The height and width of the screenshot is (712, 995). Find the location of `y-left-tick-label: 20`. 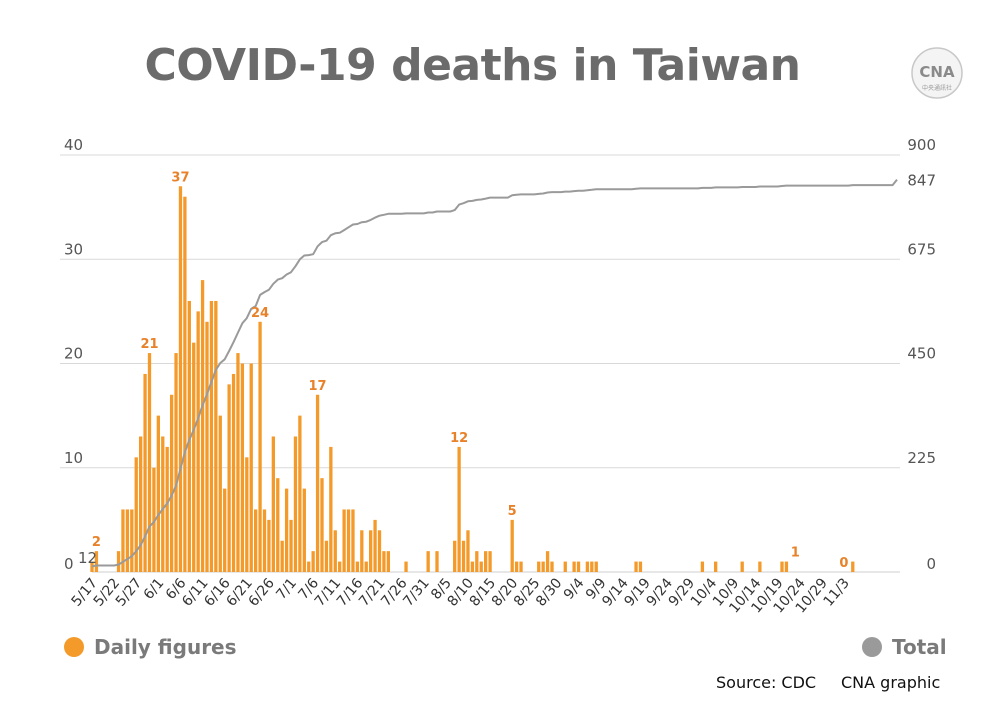

y-left-tick-label: 20 is located at coordinates (73, 354).